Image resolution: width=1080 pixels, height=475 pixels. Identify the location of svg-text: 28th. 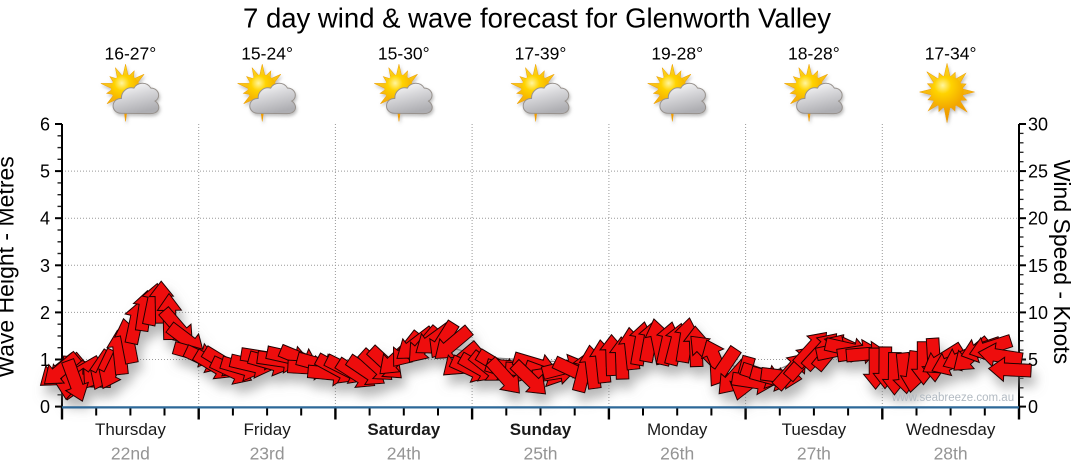
(951, 454).